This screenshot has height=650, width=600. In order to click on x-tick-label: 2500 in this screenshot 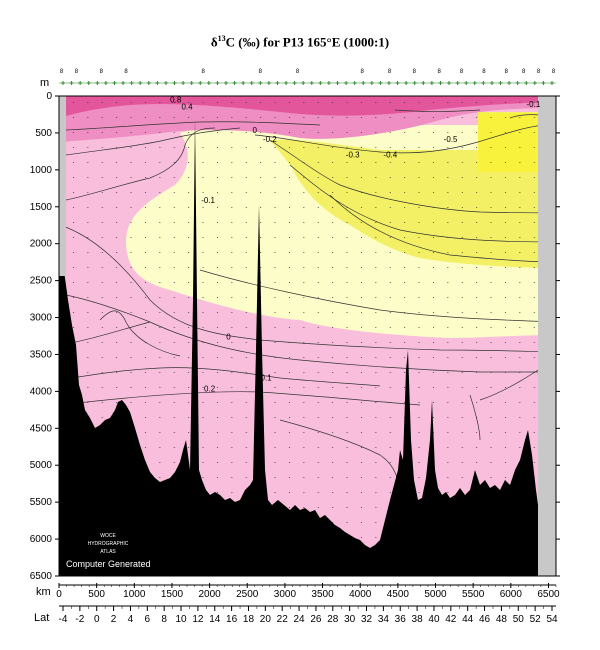, I will do `click(247, 594)`.